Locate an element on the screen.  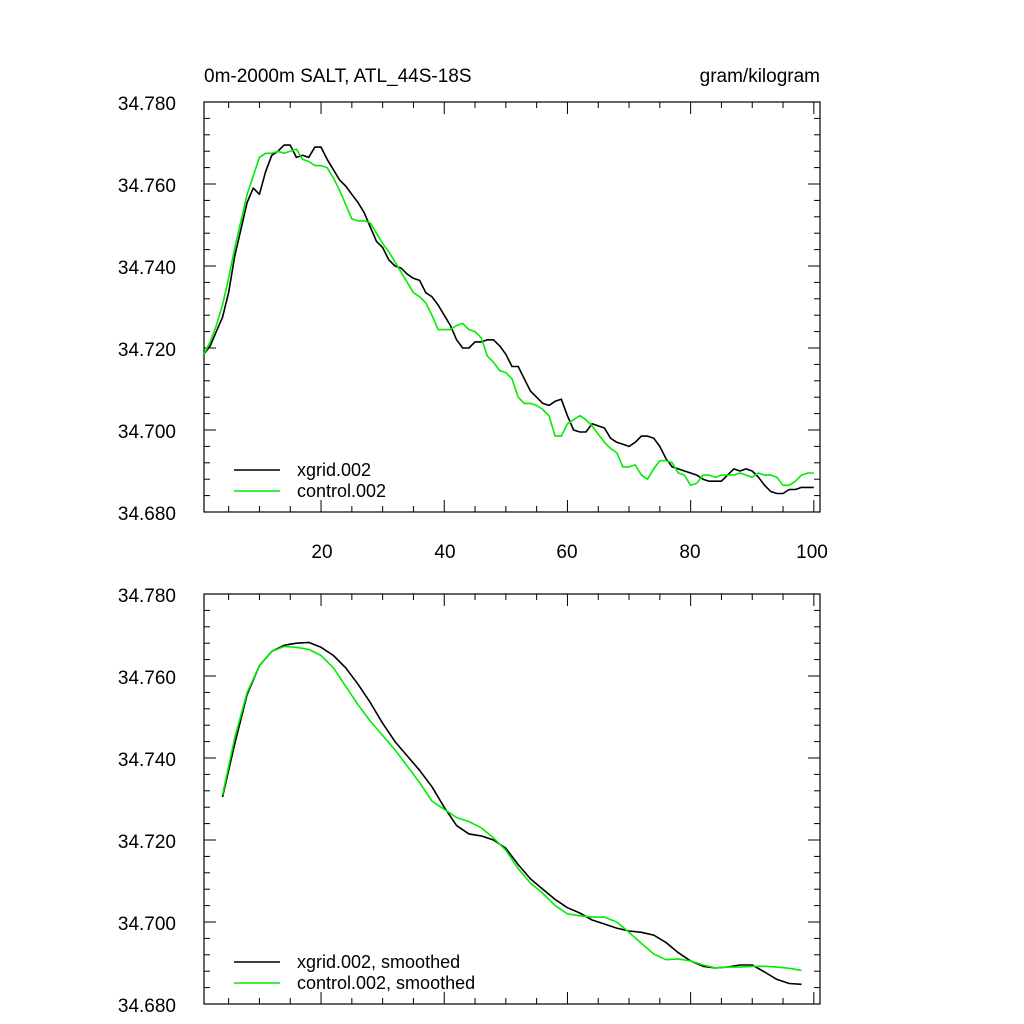
legend-label-xgrid-smoothed: xgrid.002, smoothed is located at coordinates (378, 962).